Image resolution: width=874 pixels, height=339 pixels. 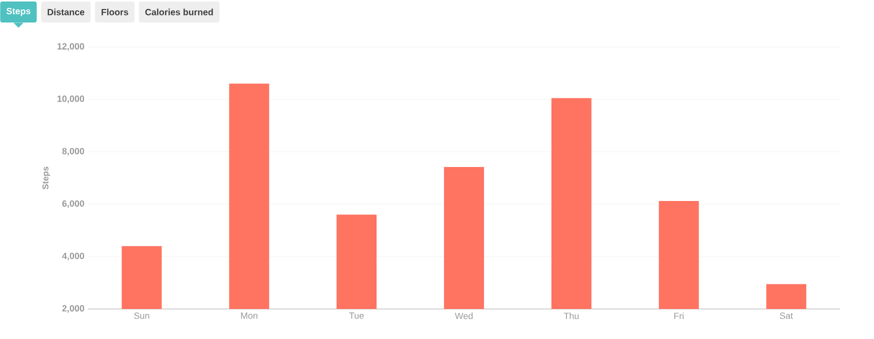 I want to click on y-tick-label: 10,000, so click(x=71, y=100).